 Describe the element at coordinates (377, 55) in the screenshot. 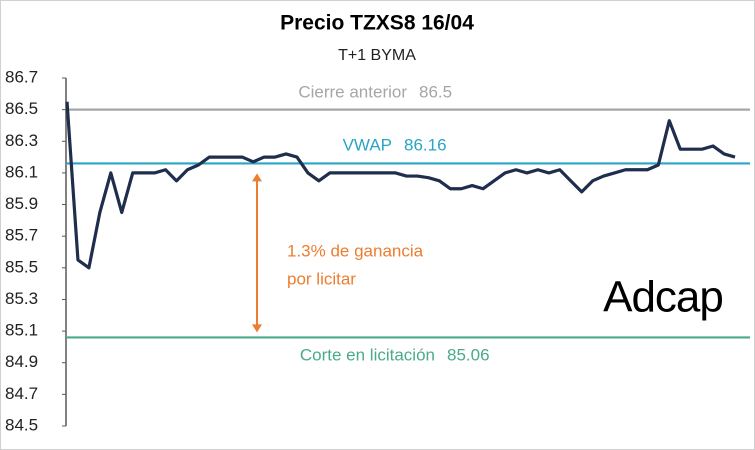

I see `chart-subtitle: T+1 BYMA` at that location.